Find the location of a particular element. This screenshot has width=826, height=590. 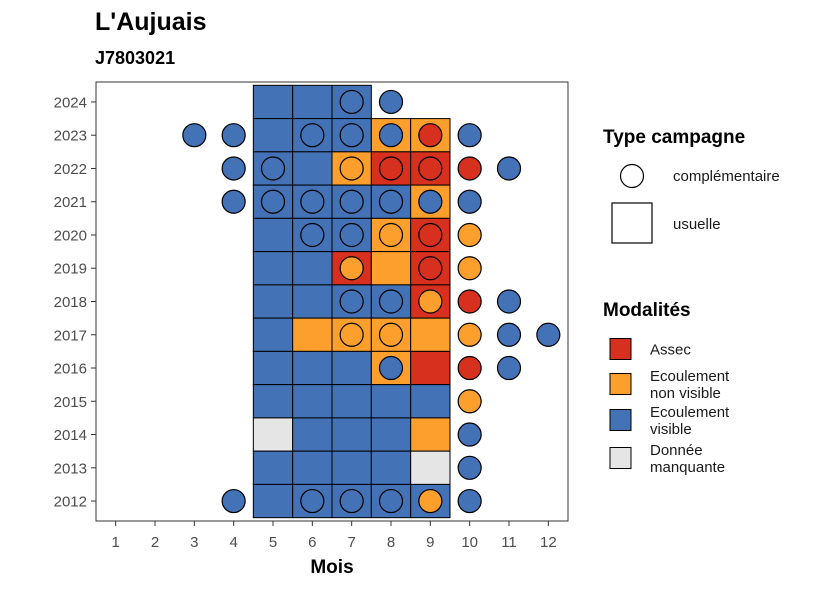

x-tick-label-10: 10 is located at coordinates (469, 542).